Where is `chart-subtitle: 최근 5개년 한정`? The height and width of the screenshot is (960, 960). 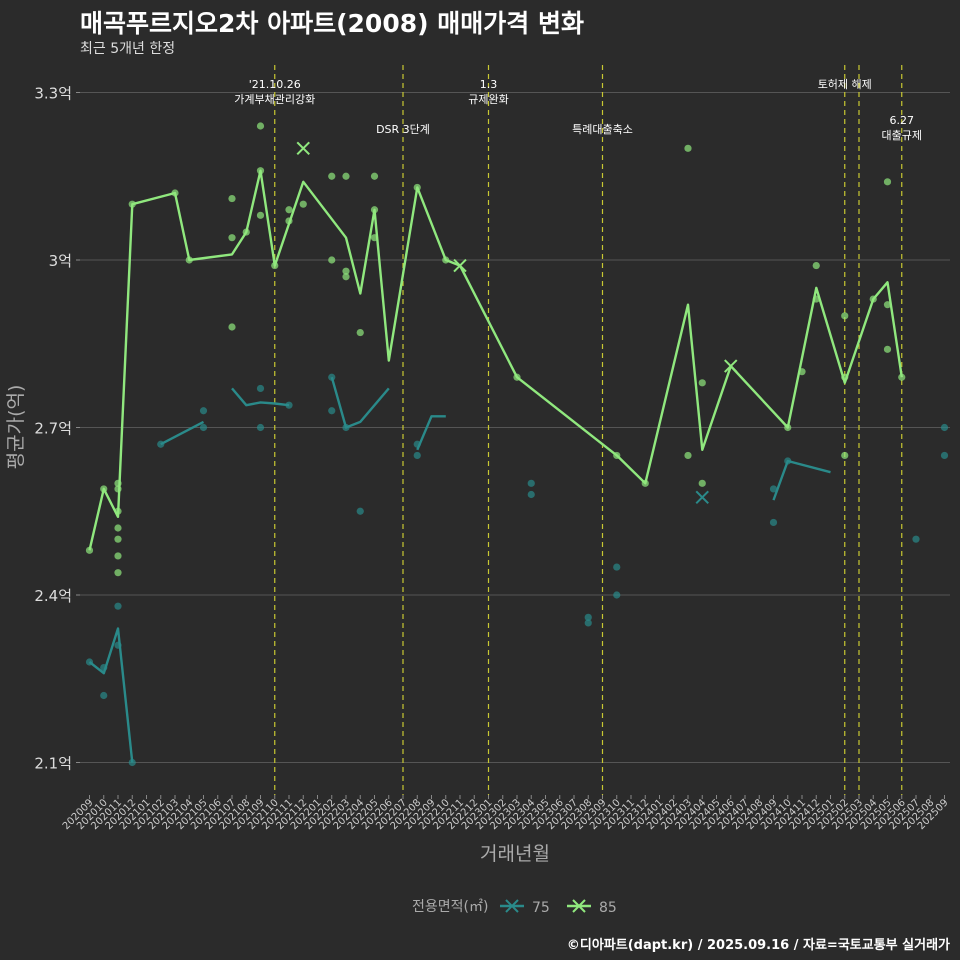 chart-subtitle: 최근 5개년 한정 is located at coordinates (128, 49).